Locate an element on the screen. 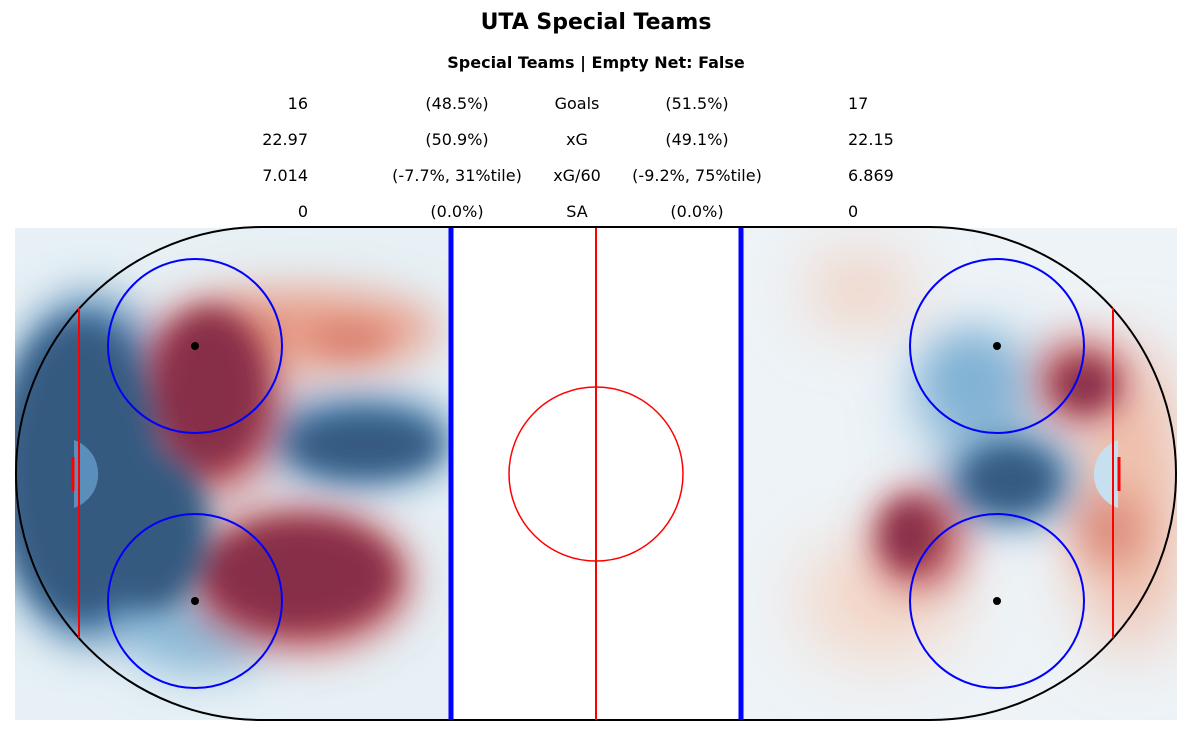 This screenshot has height=736, width=1192. sa-right-value: 0 is located at coordinates (853, 211).